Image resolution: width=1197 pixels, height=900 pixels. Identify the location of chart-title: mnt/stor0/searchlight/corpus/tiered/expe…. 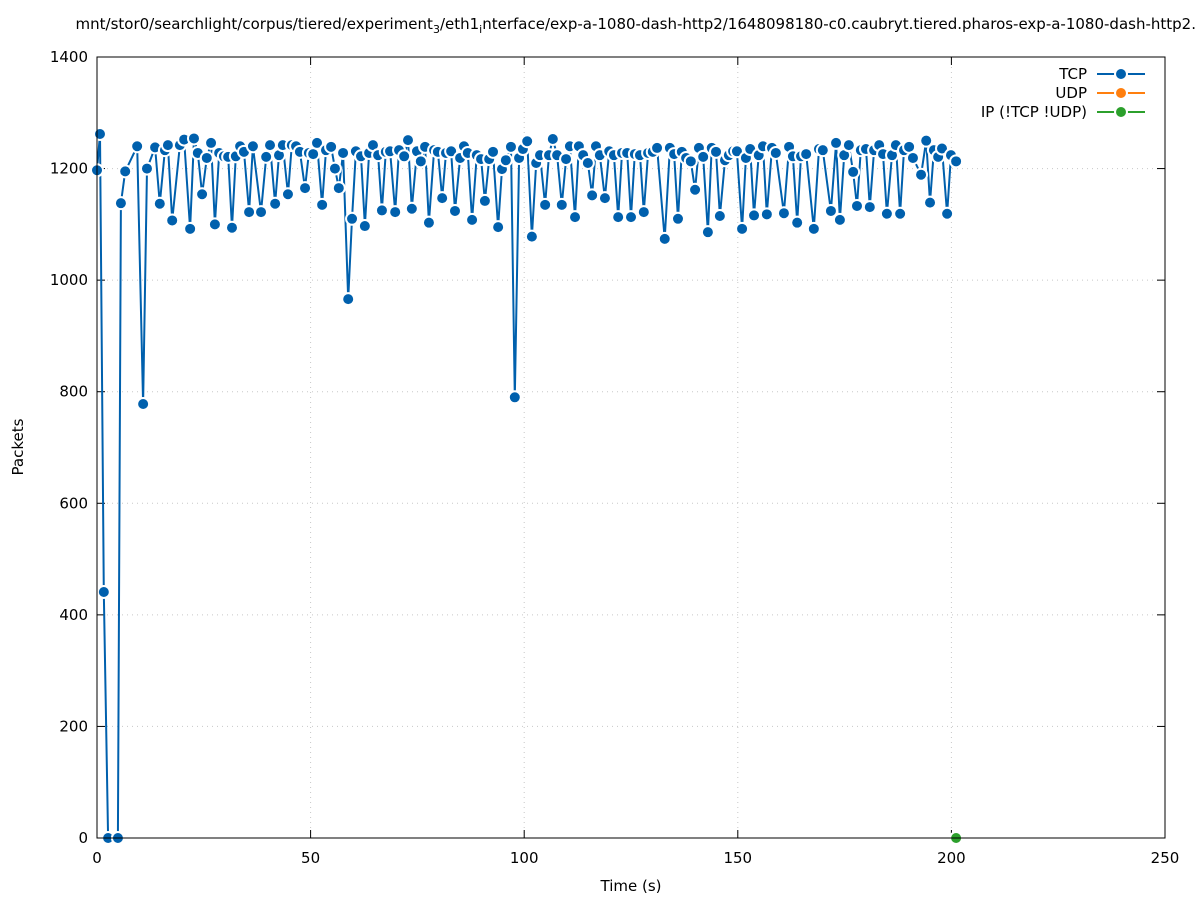
(636, 25).